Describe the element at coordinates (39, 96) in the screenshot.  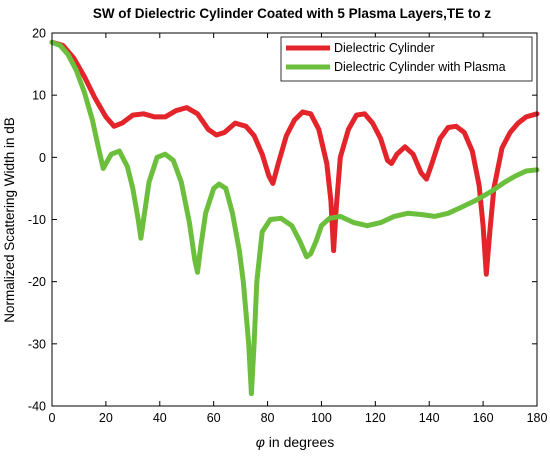
I see `y-tick-label: 10` at that location.